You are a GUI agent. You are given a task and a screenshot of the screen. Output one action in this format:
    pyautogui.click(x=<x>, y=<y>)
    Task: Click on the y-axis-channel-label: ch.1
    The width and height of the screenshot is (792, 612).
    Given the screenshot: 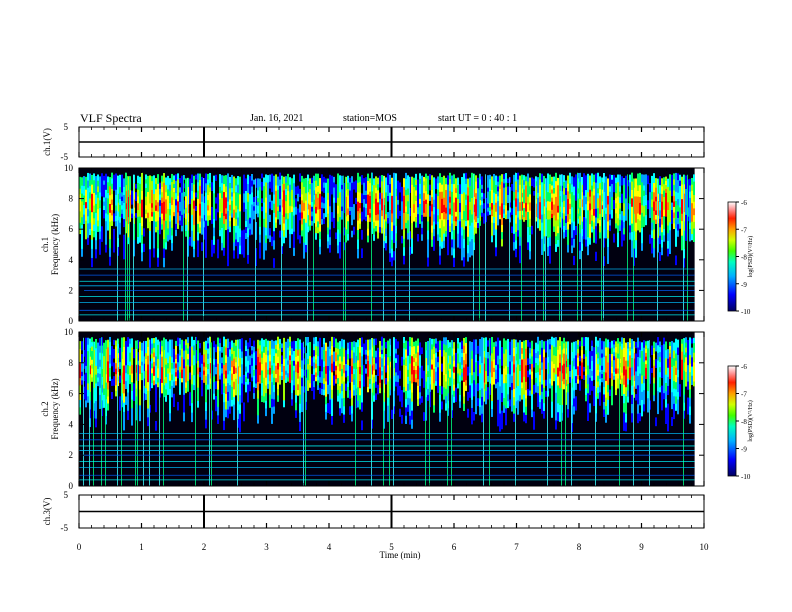 What is the action you would take?
    pyautogui.click(x=45, y=244)
    